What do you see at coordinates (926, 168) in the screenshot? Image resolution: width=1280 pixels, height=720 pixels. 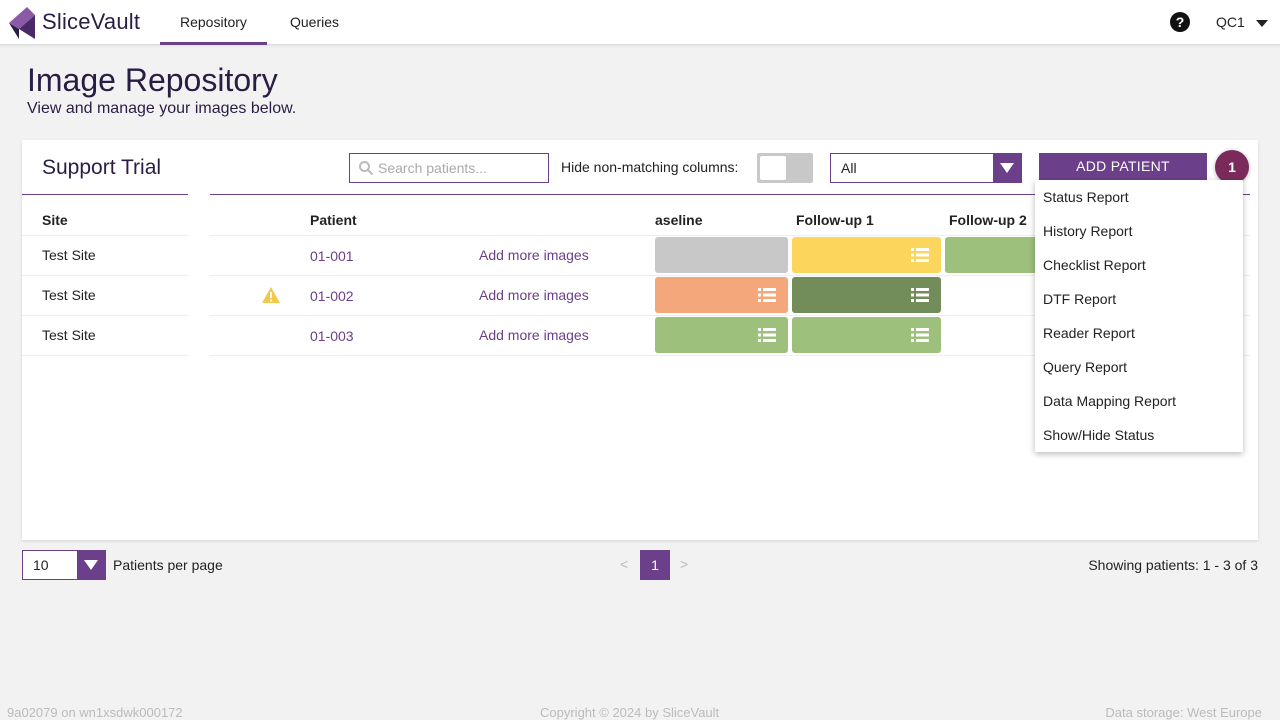 I see `status-filter-select: All` at bounding box center [926, 168].